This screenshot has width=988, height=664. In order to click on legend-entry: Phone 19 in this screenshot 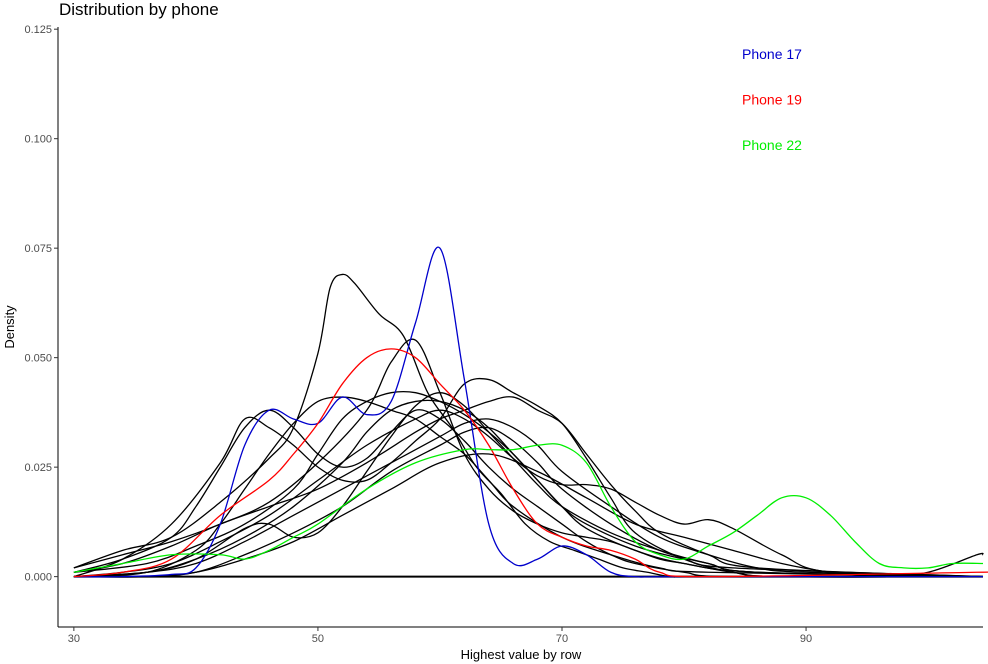, I will do `click(772, 100)`.